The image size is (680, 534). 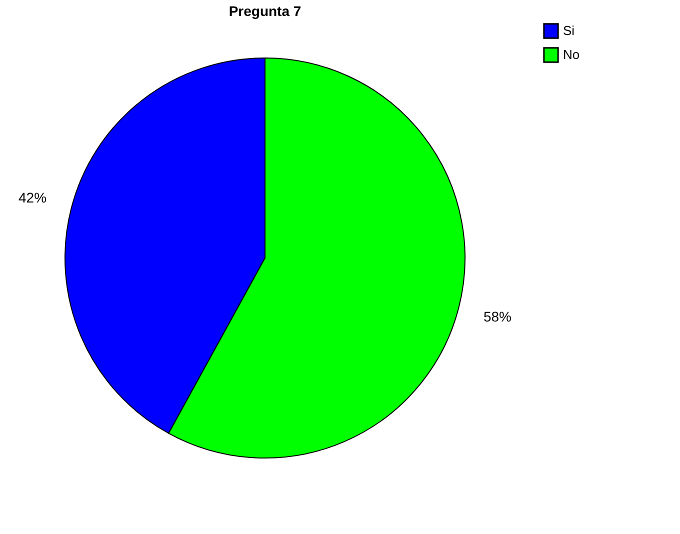 What do you see at coordinates (265, 11) in the screenshot?
I see `chart-title: Pregunta 7` at bounding box center [265, 11].